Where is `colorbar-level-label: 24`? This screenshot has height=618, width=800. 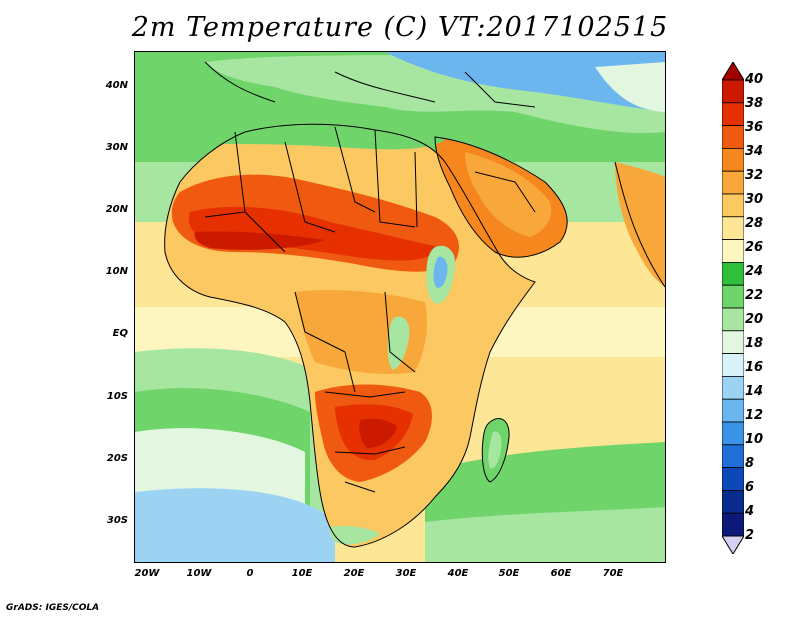
colorbar-level-label: 24 is located at coordinates (754, 271).